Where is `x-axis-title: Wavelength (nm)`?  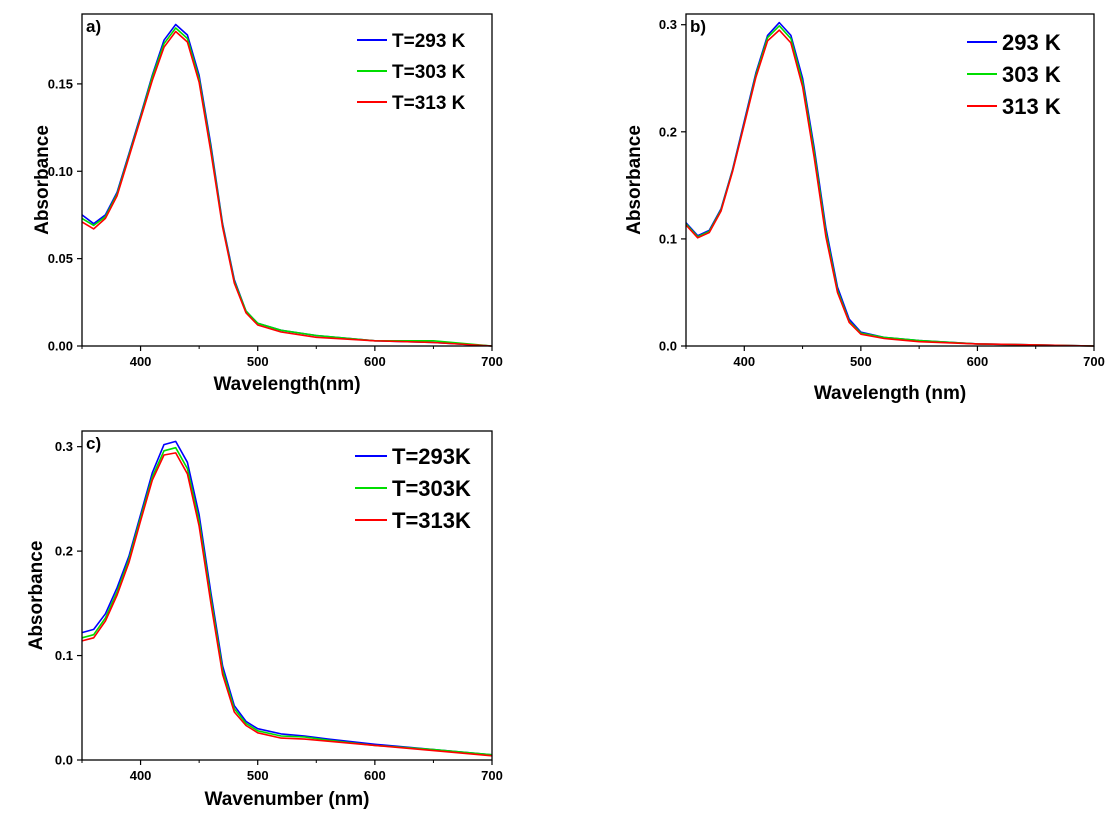 x-axis-title: Wavelength (nm) is located at coordinates (890, 393).